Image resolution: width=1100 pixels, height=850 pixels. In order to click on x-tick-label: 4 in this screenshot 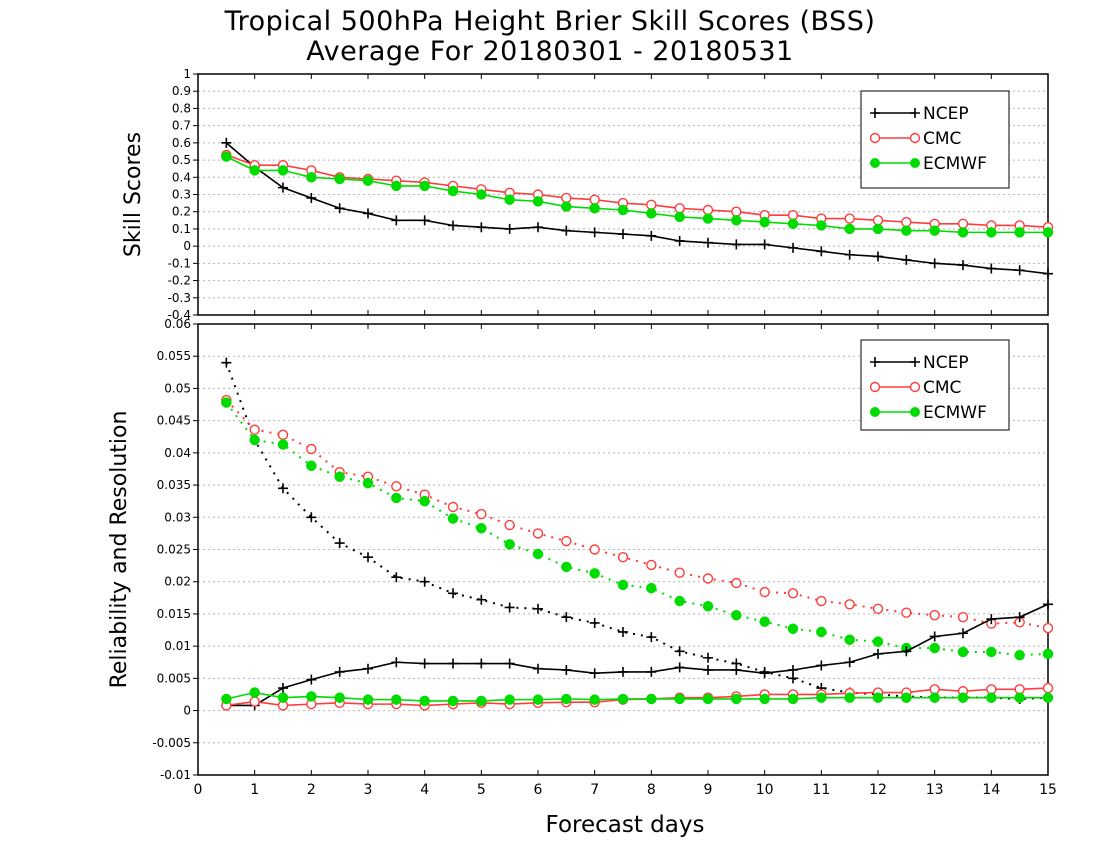, I will do `click(424, 790)`.